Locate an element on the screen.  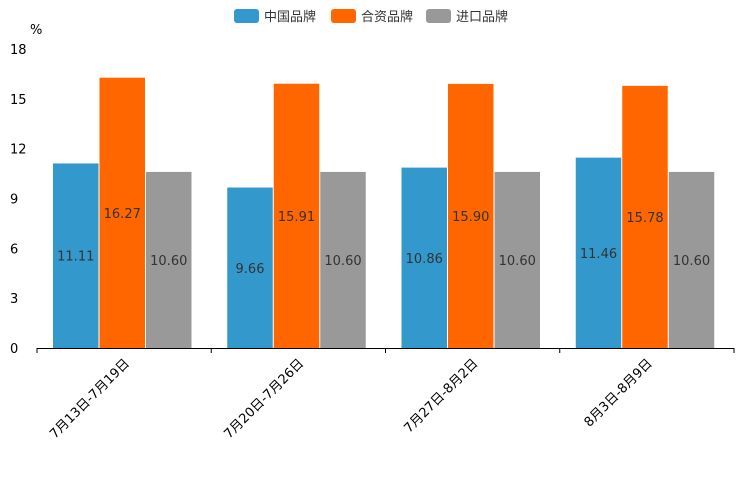
y-tick-label: 15 is located at coordinates (18, 100).